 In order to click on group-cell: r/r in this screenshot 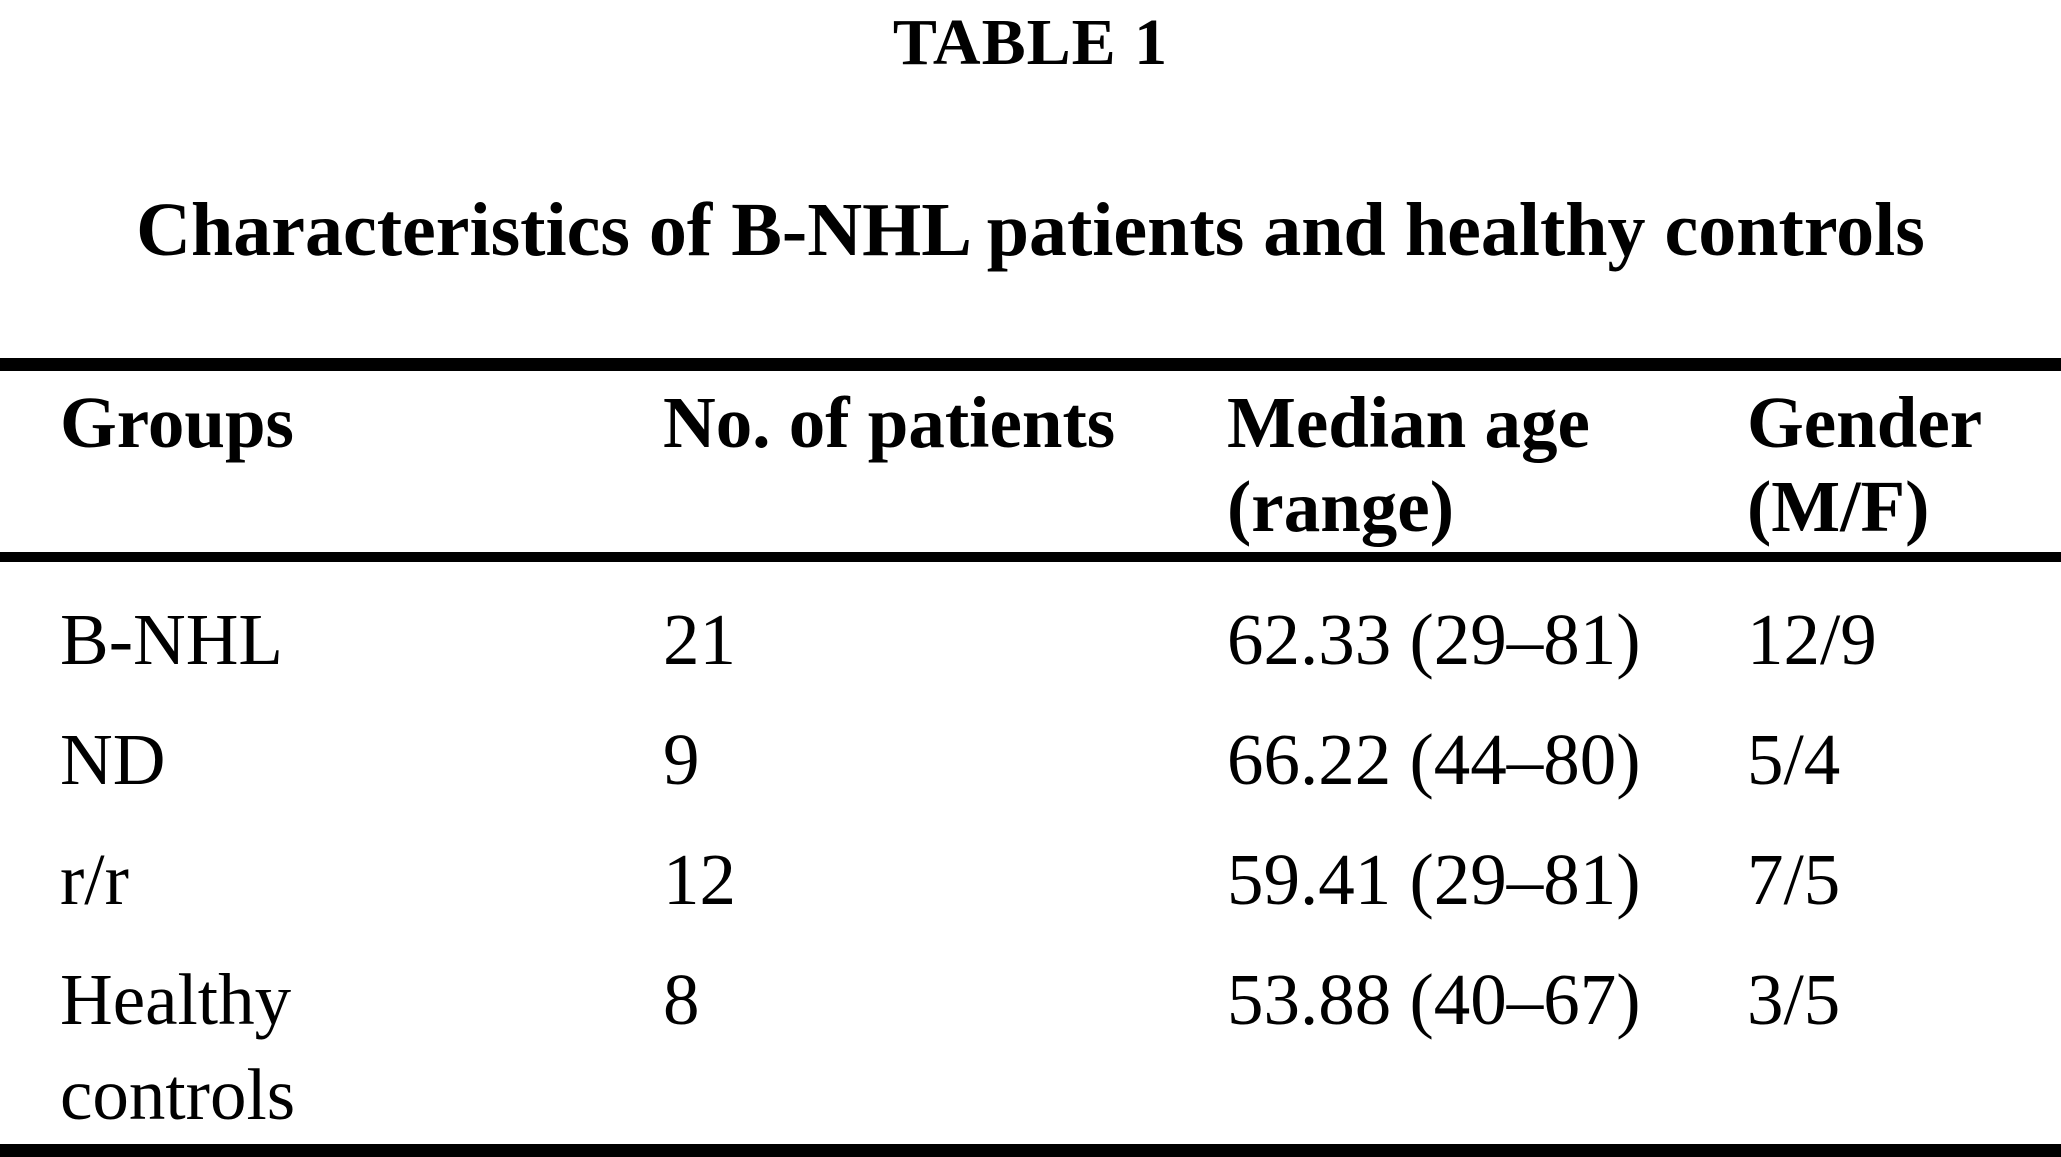, I will do `click(331, 880)`.